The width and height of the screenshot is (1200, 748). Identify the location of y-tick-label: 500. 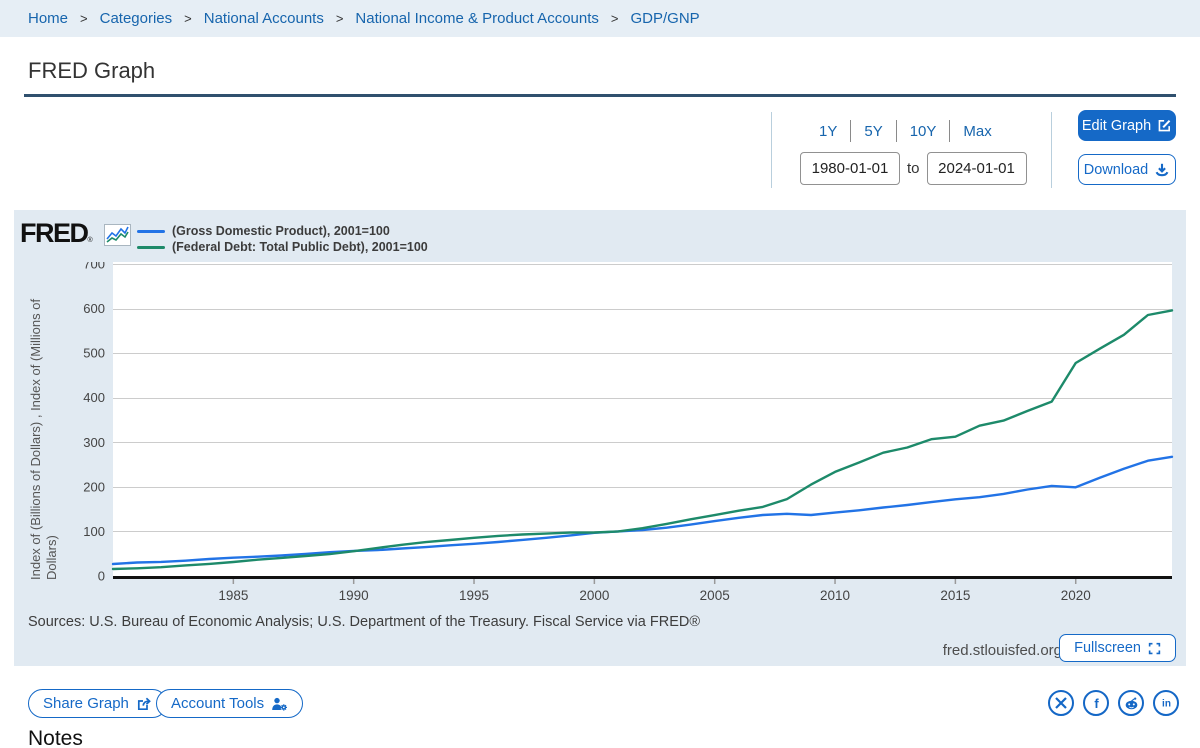
(94, 353).